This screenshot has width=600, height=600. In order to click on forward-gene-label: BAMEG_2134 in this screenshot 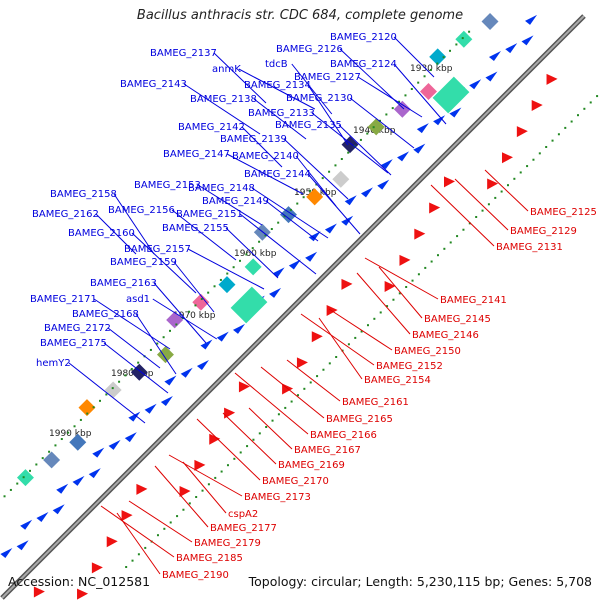, I will do `click(277, 85)`.